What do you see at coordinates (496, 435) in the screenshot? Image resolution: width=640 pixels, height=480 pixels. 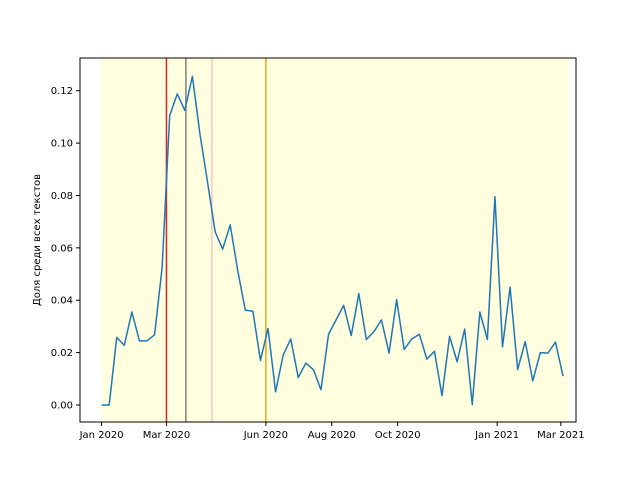 I see `x-tick-label: Jan 2021` at bounding box center [496, 435].